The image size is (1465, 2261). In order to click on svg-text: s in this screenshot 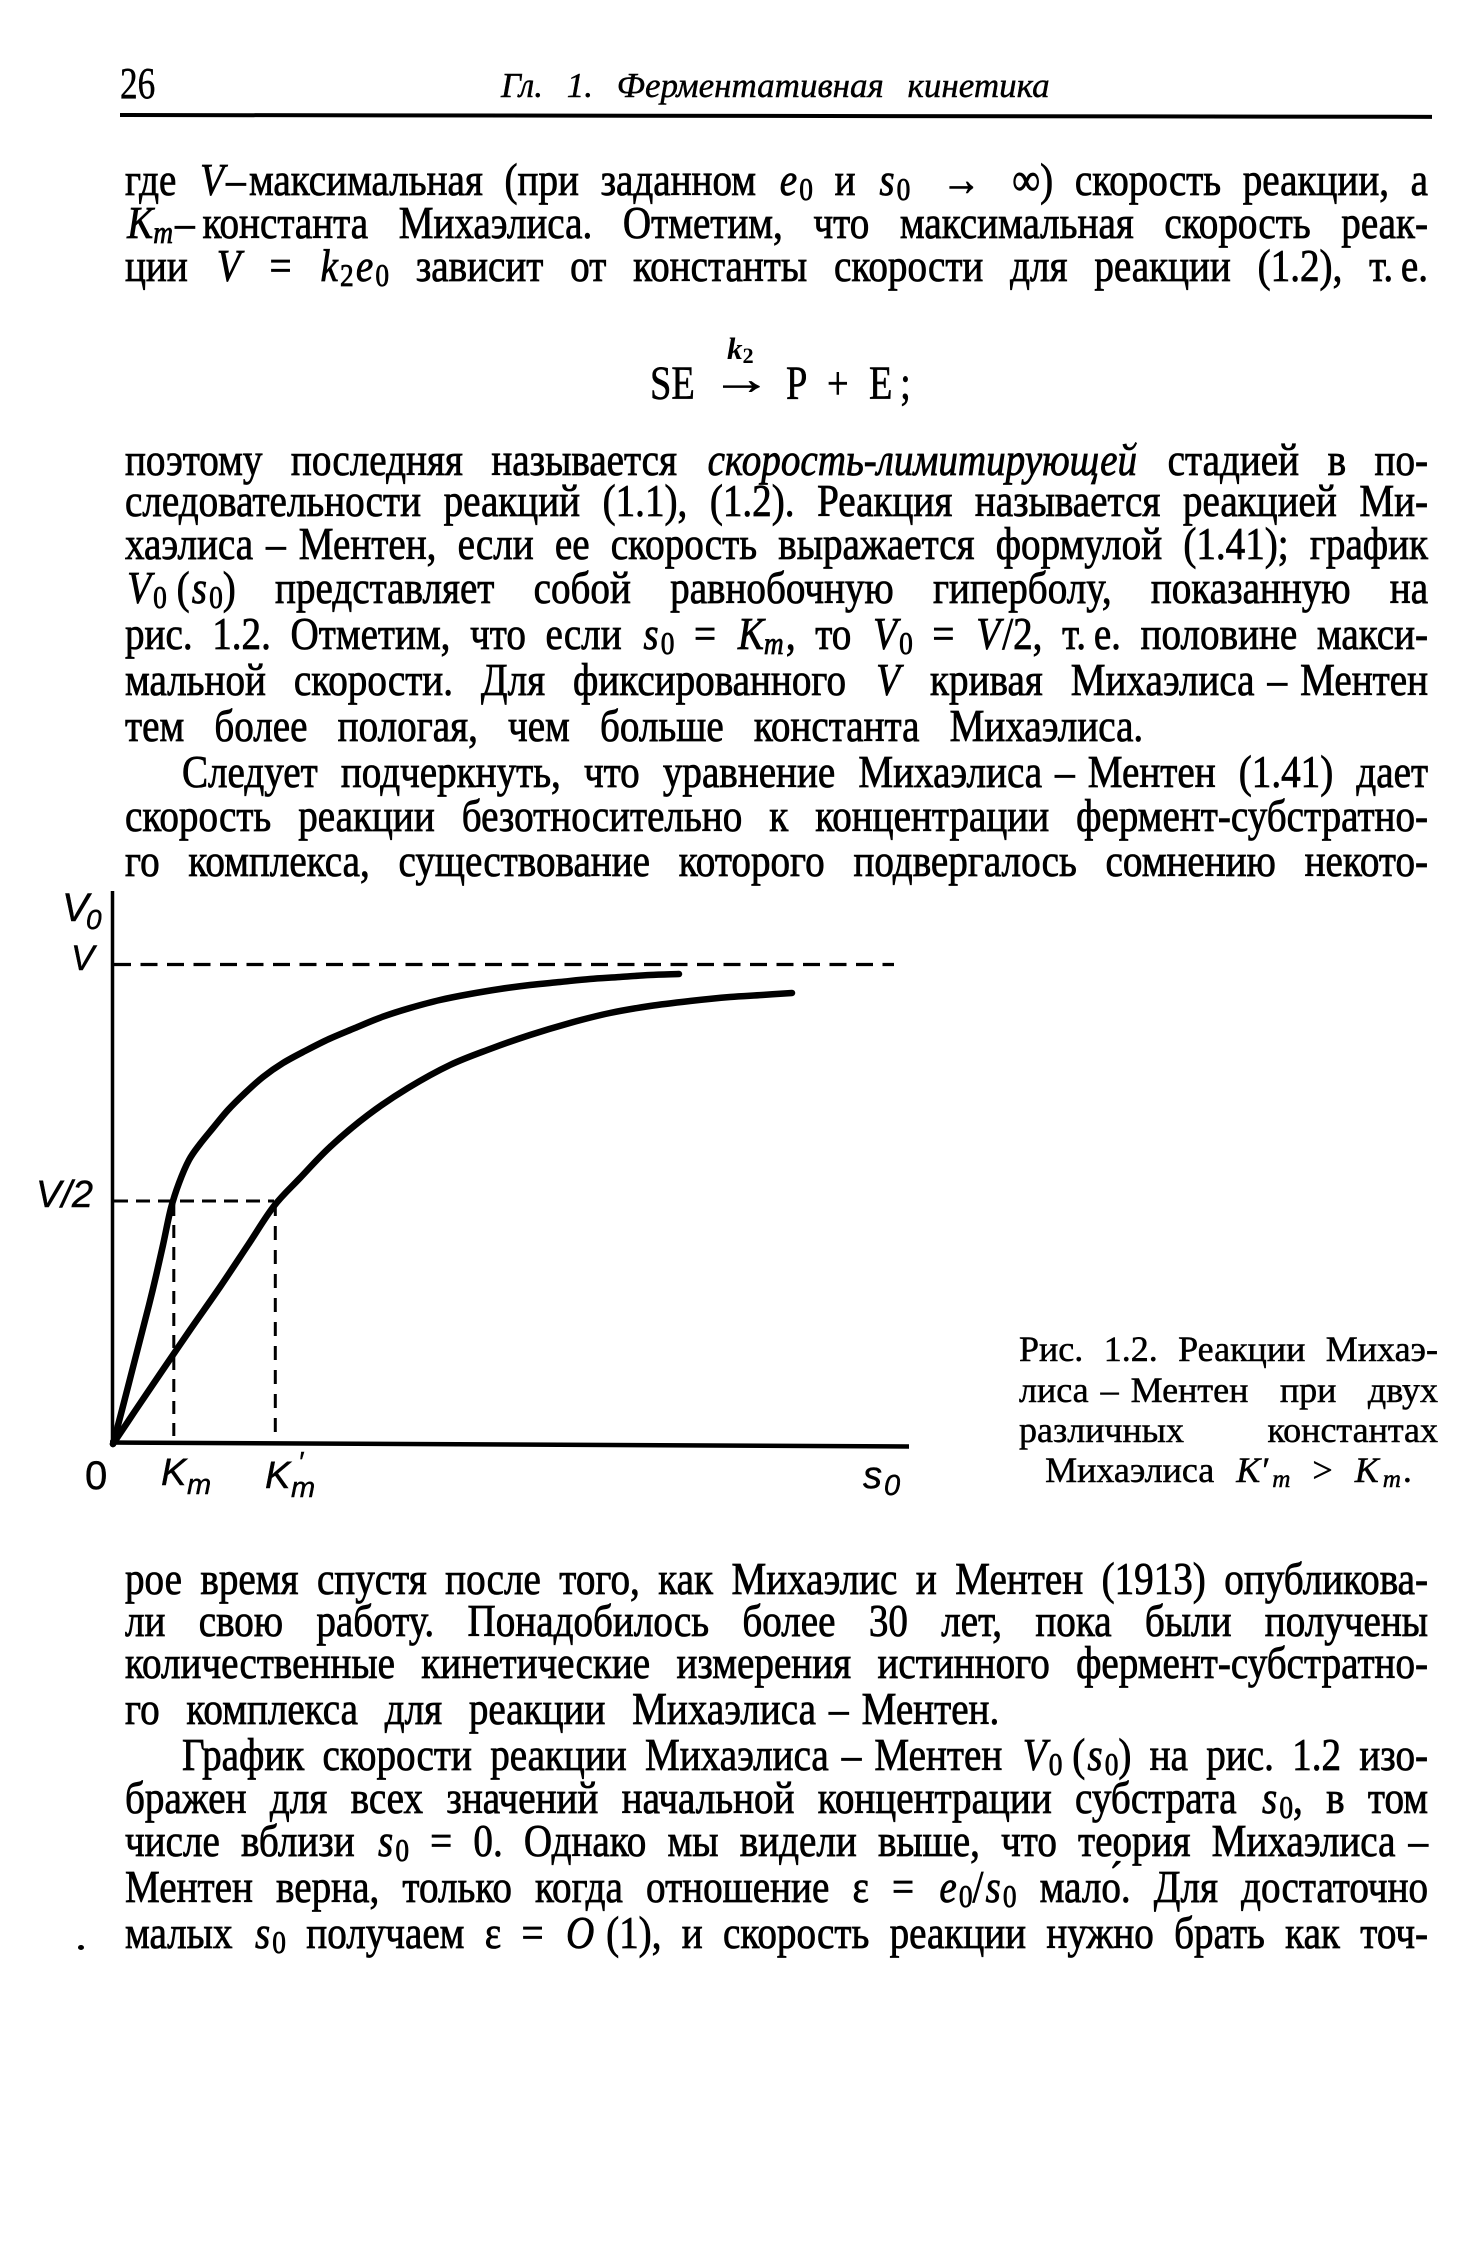, I will do `click(872, 1476)`.